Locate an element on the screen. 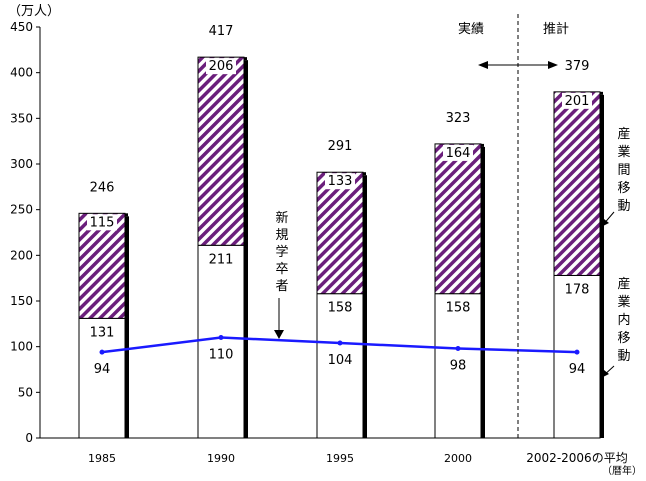 The image size is (646, 481). x-tick-label: 1995 is located at coordinates (340, 458).